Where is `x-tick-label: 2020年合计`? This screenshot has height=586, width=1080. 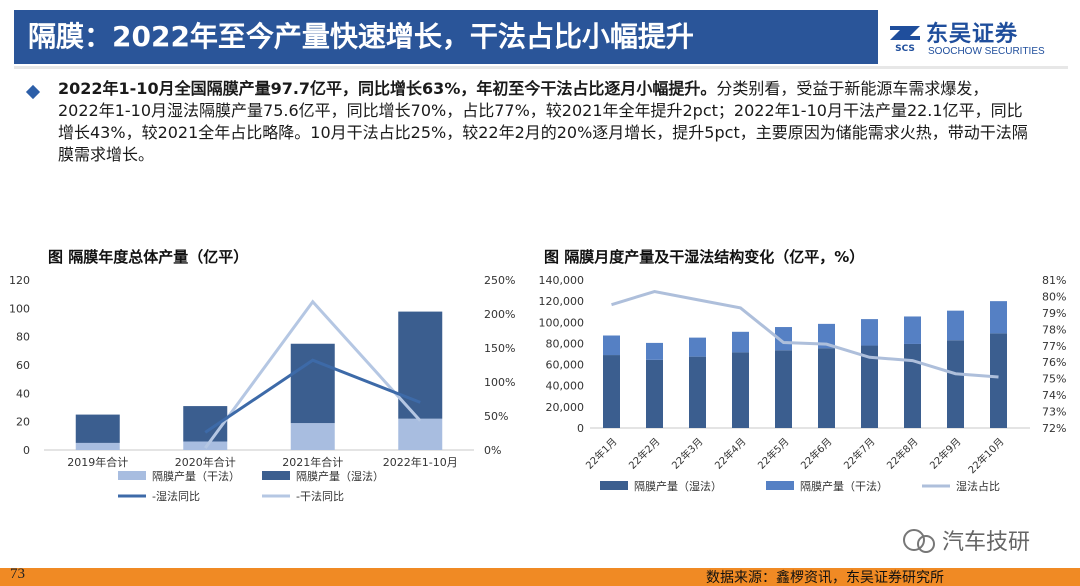 x-tick-label: 2020年合计 is located at coordinates (205, 462).